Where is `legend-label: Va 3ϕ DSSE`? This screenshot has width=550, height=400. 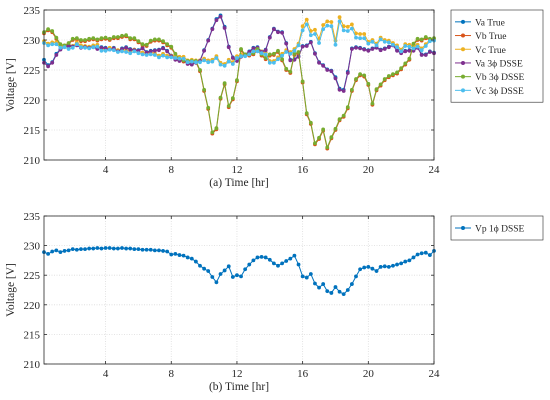 legend-label: Va 3ϕ DSSE is located at coordinates (499, 64).